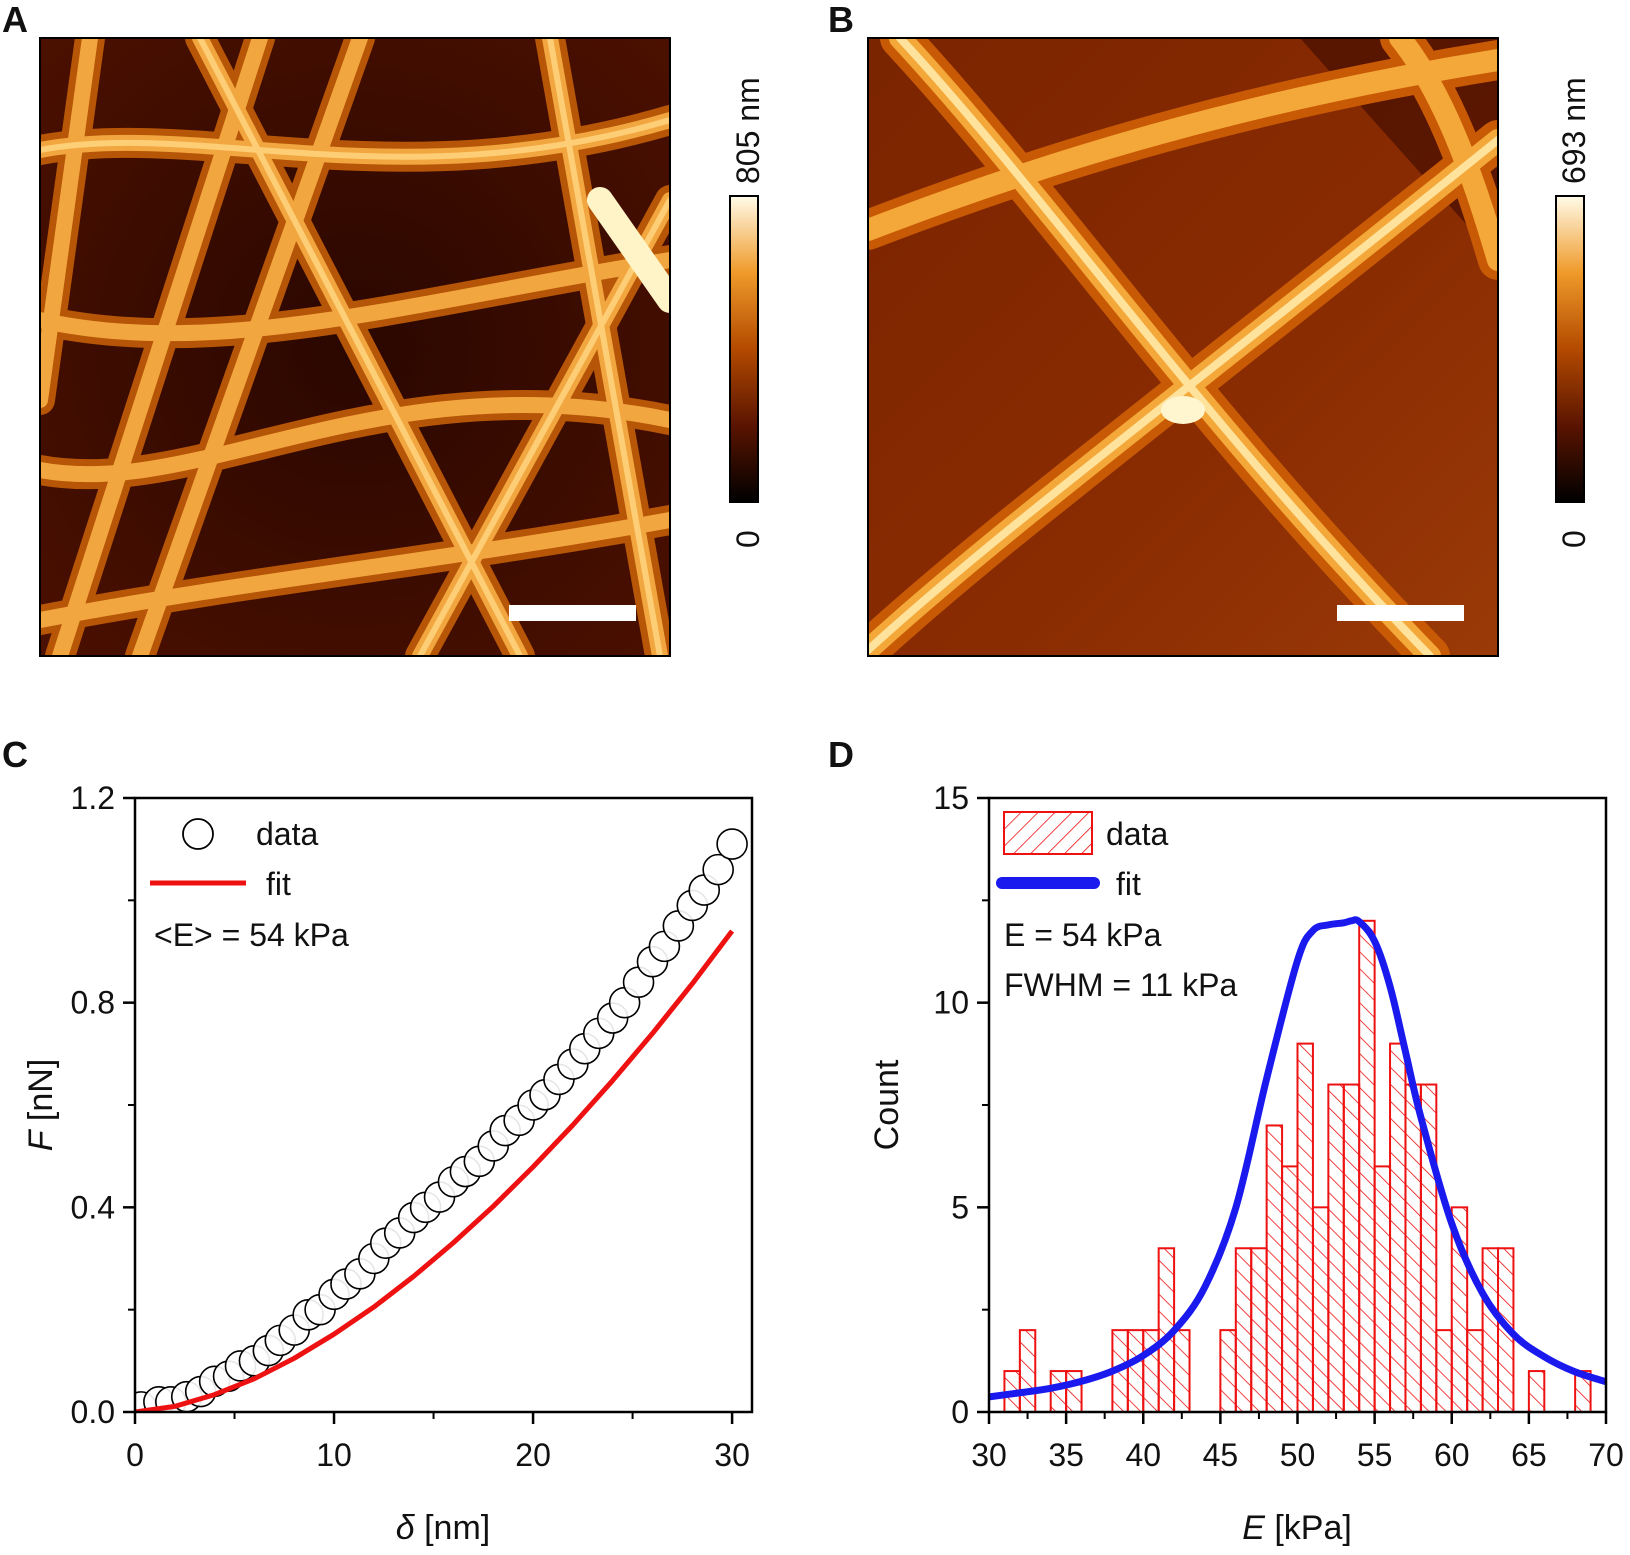 The width and height of the screenshot is (1630, 1555). Describe the element at coordinates (1128, 884) in the screenshot. I see `legend-d-fit-label: fit` at that location.